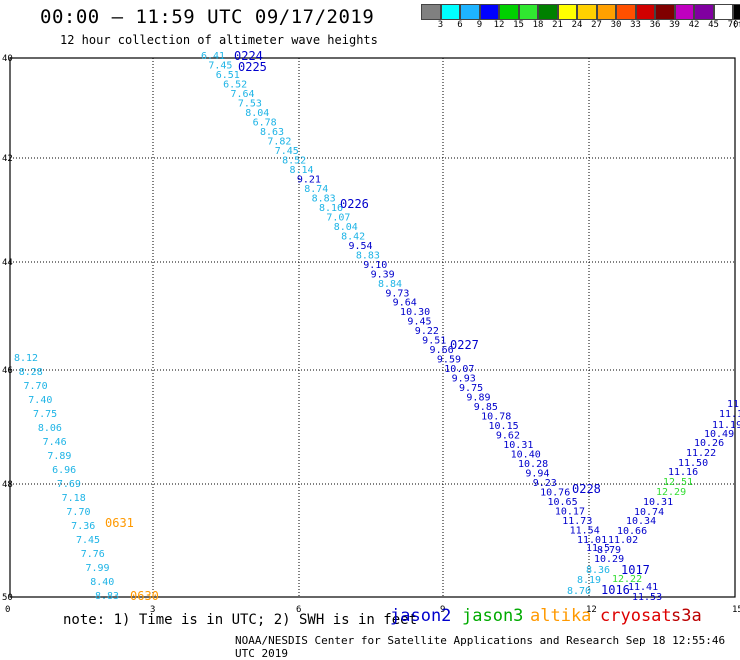 The height and width of the screenshot is (660, 740). I want to click on lon-tick-label: 12, so click(591, 610).